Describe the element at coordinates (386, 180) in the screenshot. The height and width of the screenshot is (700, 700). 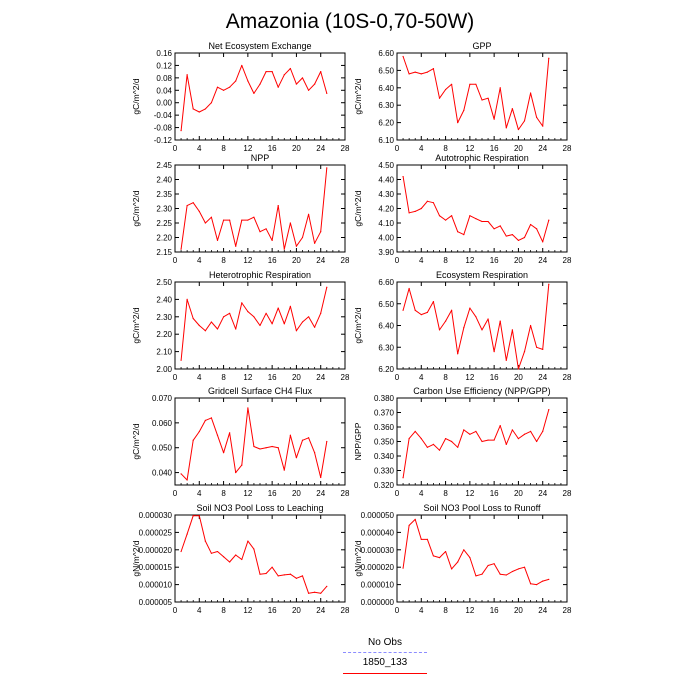
I see `y-tick-label: 4.40` at that location.